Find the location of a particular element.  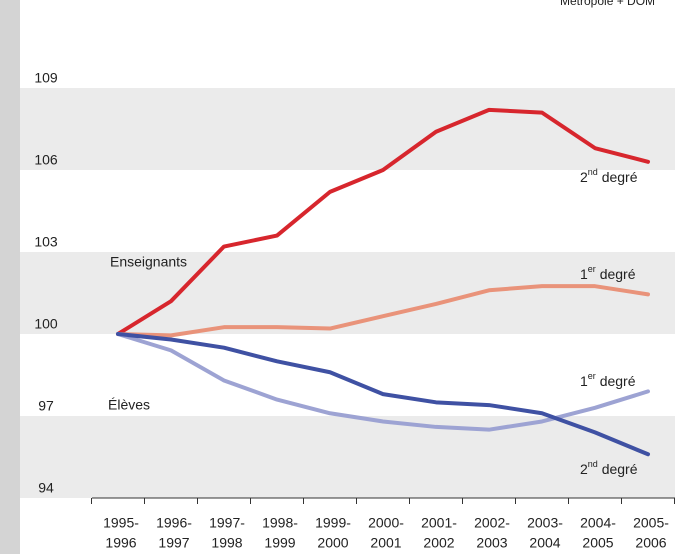

x-tick-label: 2002 is located at coordinates (438, 543).